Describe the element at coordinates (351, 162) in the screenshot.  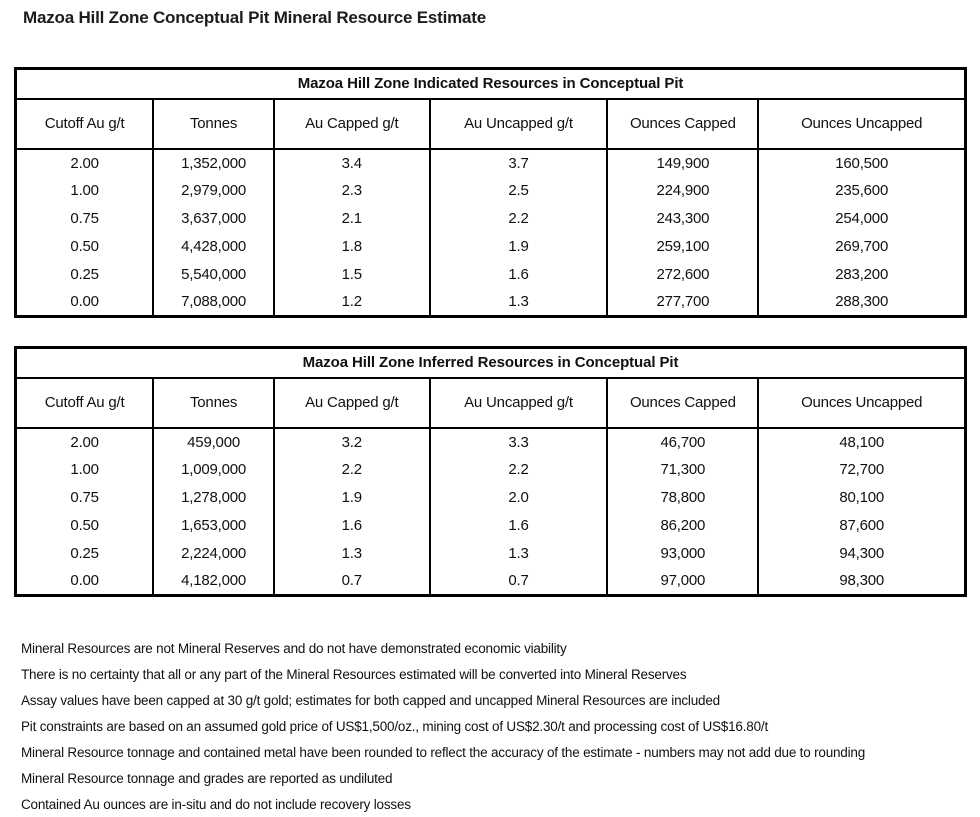
I see `data-cell: 3.4` at that location.